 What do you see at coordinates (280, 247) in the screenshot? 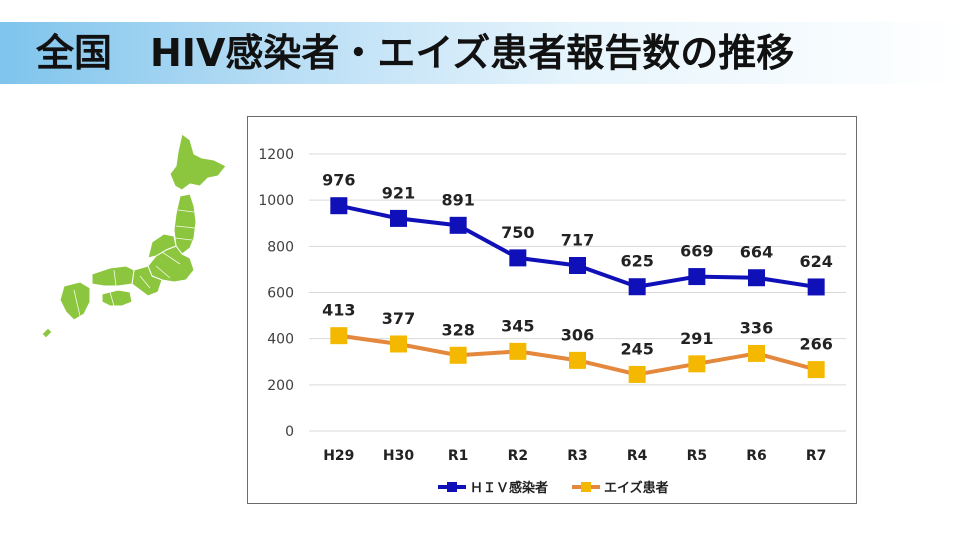
I see `y-tick-label: 800` at bounding box center [280, 247].